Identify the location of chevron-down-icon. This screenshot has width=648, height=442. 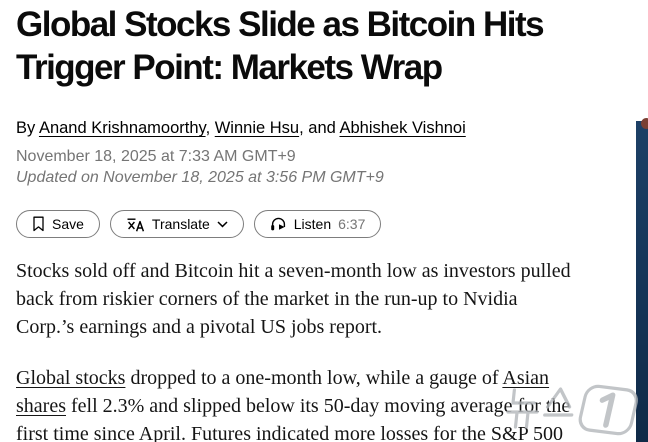
(222, 223).